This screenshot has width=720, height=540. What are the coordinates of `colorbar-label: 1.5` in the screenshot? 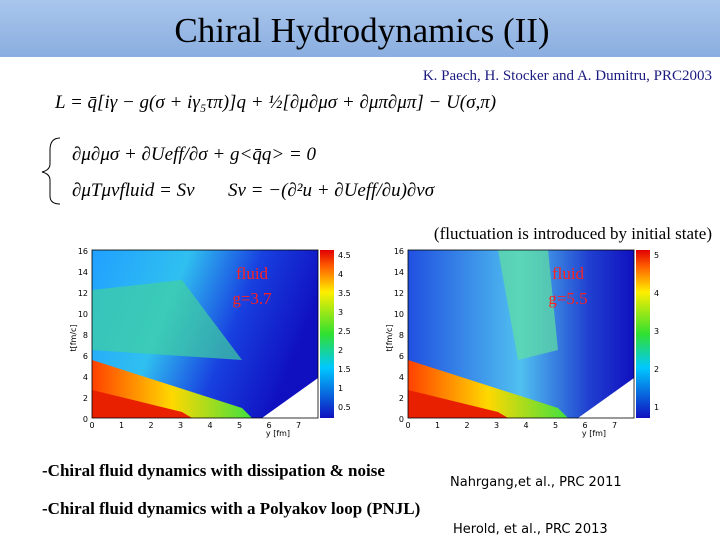 It's located at (344, 369).